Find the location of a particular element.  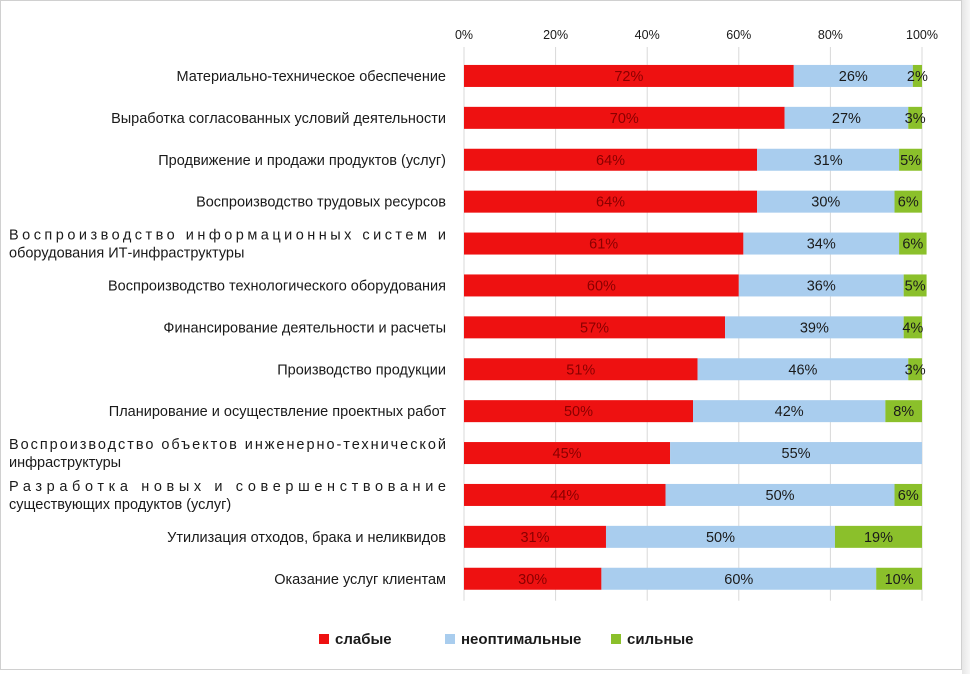

category-label: Воспроизводство информационных систем и is located at coordinates (227, 236).